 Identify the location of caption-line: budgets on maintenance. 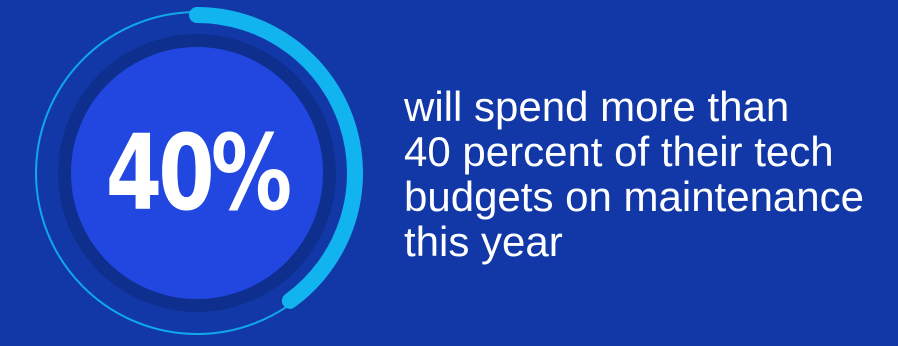
(634, 196).